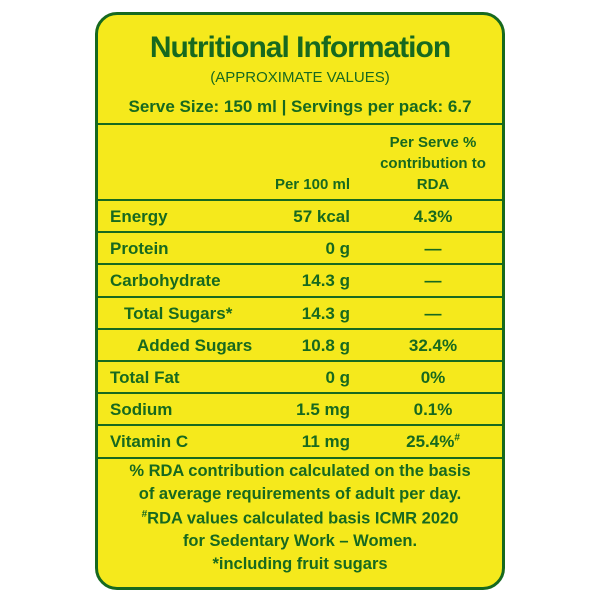 Image resolution: width=600 pixels, height=600 pixels. Describe the element at coordinates (312, 184) in the screenshot. I see `column-header: Per 100 ml` at that location.